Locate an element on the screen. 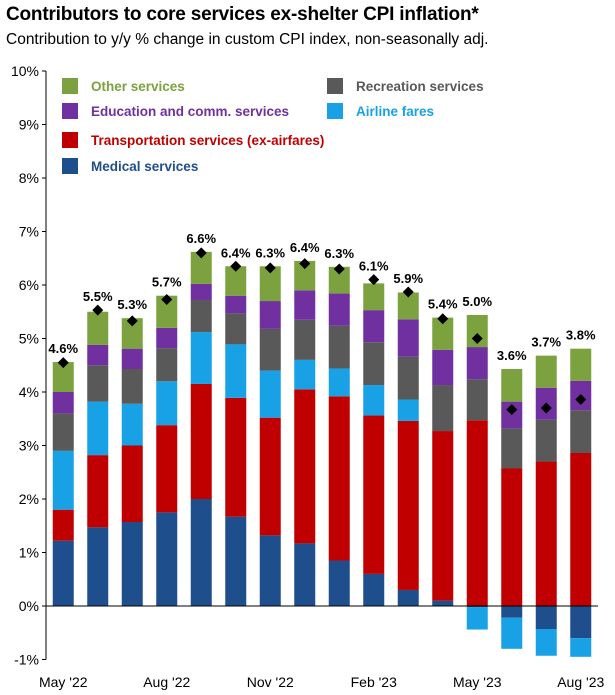 The image size is (615, 695). y-tick-label: 2% is located at coordinates (29, 499).